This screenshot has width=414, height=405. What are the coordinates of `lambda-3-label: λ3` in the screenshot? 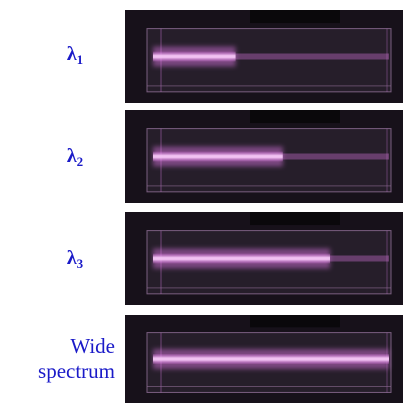 It's located at (75, 259).